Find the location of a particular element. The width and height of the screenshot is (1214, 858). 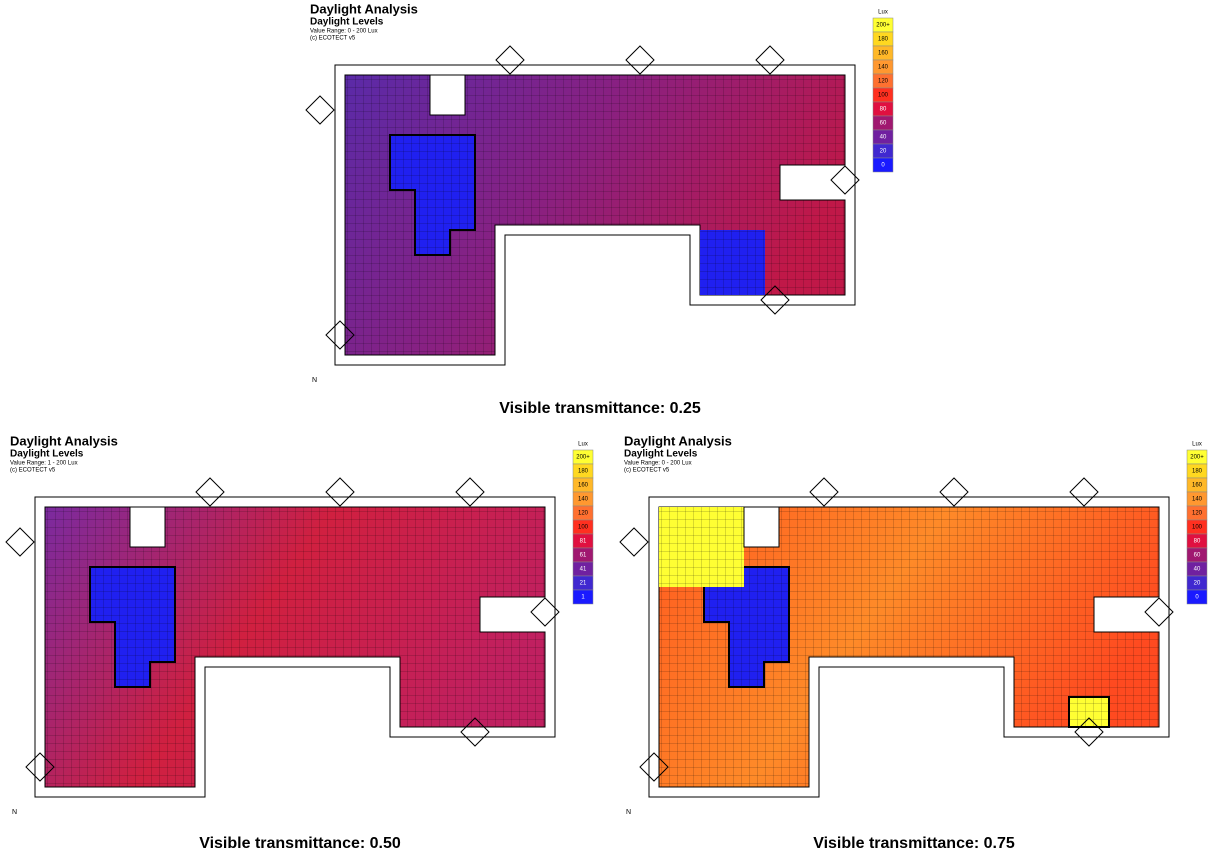

legend-label: 21 is located at coordinates (583, 584).